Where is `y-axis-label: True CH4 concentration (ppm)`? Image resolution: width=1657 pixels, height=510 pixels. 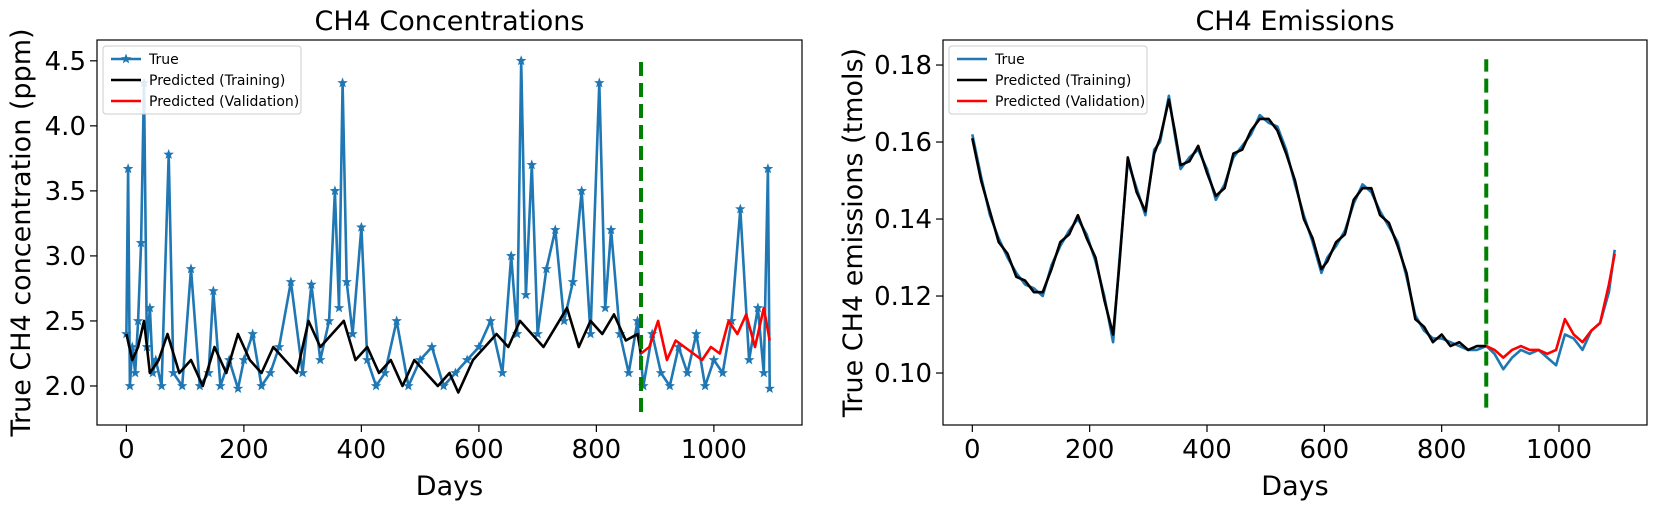
y-axis-label: True CH4 concentration (ppm) is located at coordinates (21, 232).